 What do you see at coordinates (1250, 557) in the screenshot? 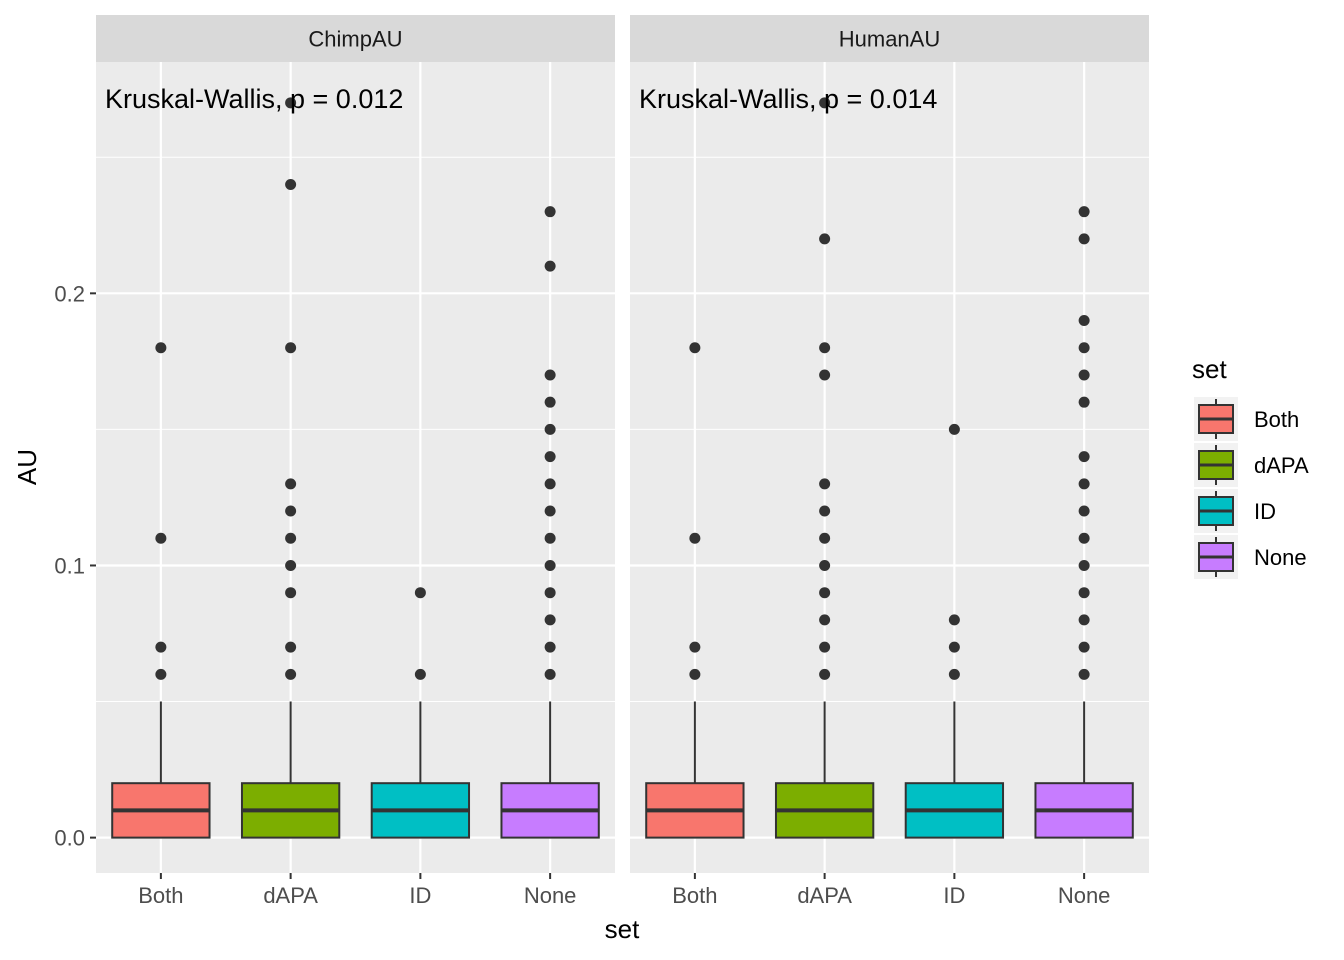
I see `legend-entry-none: None` at bounding box center [1250, 557].